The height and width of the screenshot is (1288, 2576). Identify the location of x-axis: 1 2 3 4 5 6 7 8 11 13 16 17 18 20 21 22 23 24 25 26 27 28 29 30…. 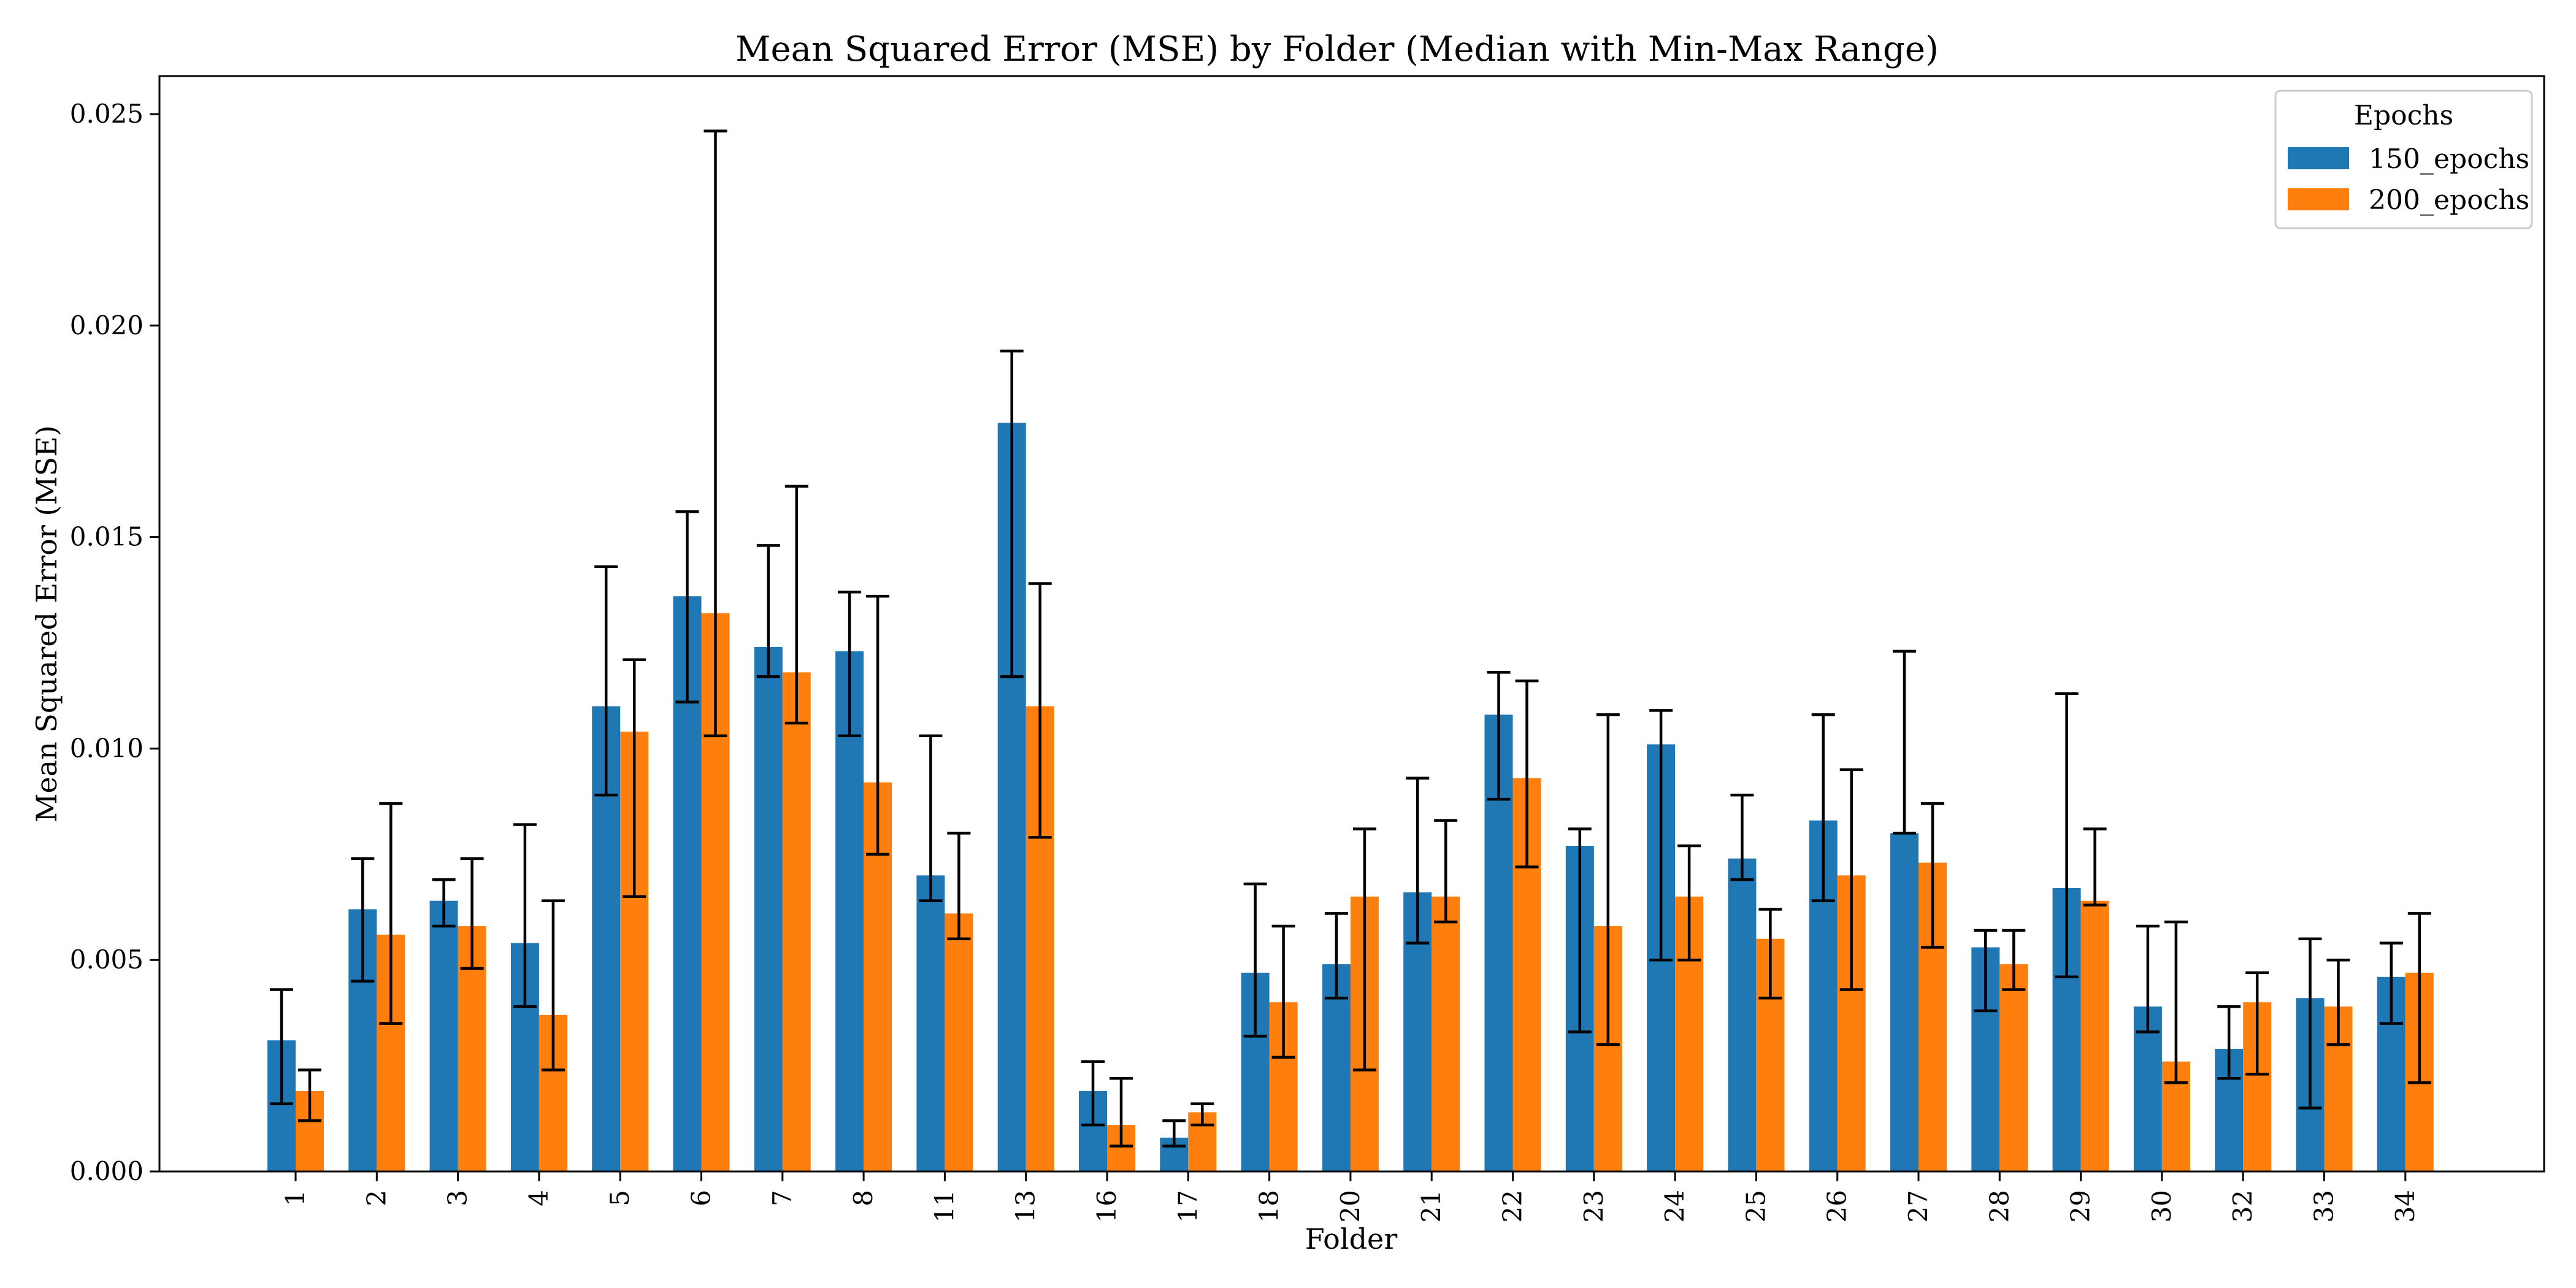
(1350, 1196).